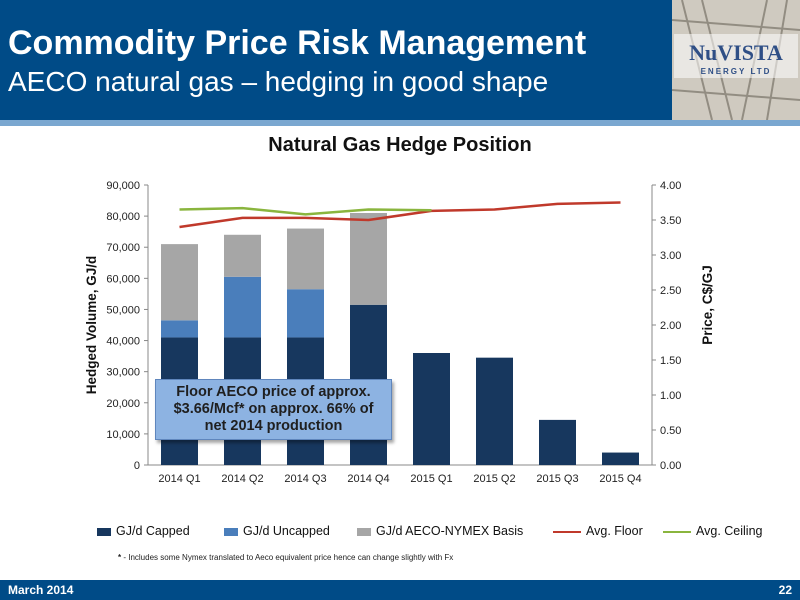 The width and height of the screenshot is (800, 600). Describe the element at coordinates (297, 43) in the screenshot. I see `slide-title: Commodity Price Risk Management` at that location.